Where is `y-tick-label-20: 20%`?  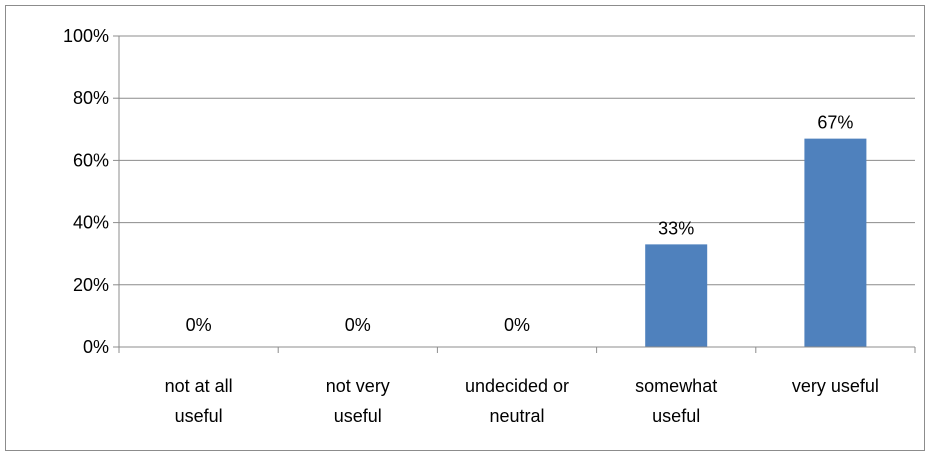 y-tick-label-20: 20% is located at coordinates (91, 285).